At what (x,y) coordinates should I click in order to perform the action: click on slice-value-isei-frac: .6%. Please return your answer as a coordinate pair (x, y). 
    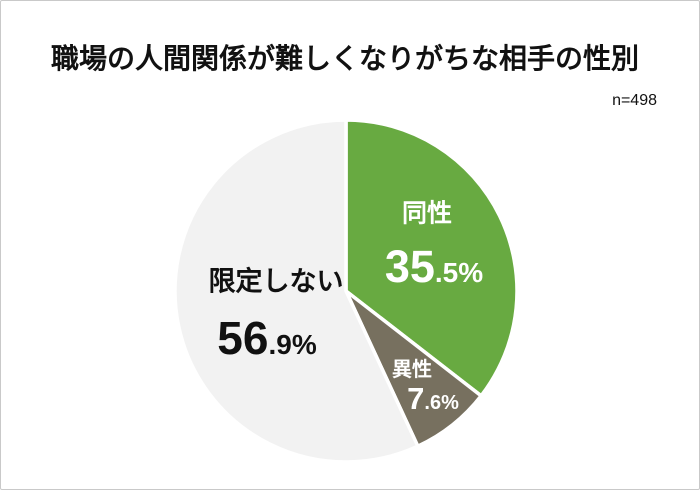
    Looking at the image, I should click on (441, 403).